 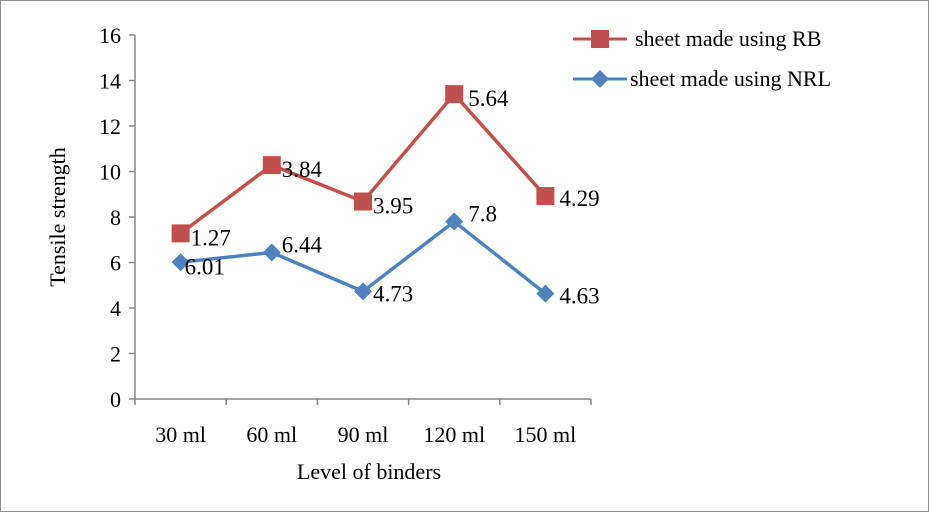 What do you see at coordinates (271, 434) in the screenshot?
I see `x-tick-label: 60 ml` at bounding box center [271, 434].